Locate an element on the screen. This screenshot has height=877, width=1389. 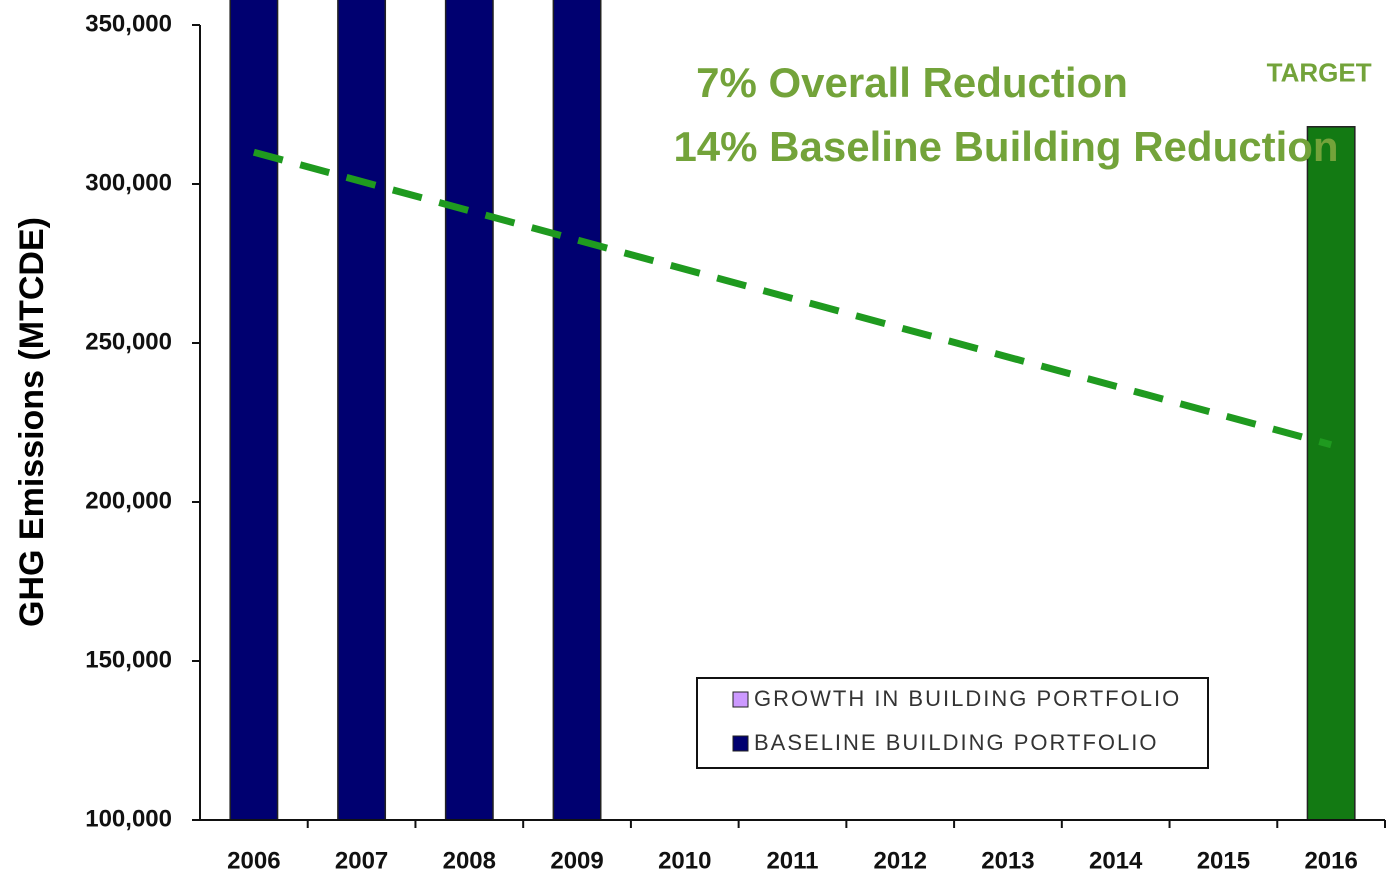
x-tick-label: 2010 is located at coordinates (684, 860).